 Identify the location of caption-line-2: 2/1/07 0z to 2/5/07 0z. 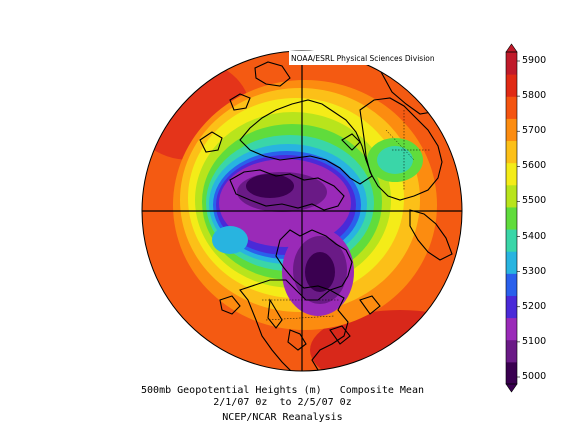
(282, 402).